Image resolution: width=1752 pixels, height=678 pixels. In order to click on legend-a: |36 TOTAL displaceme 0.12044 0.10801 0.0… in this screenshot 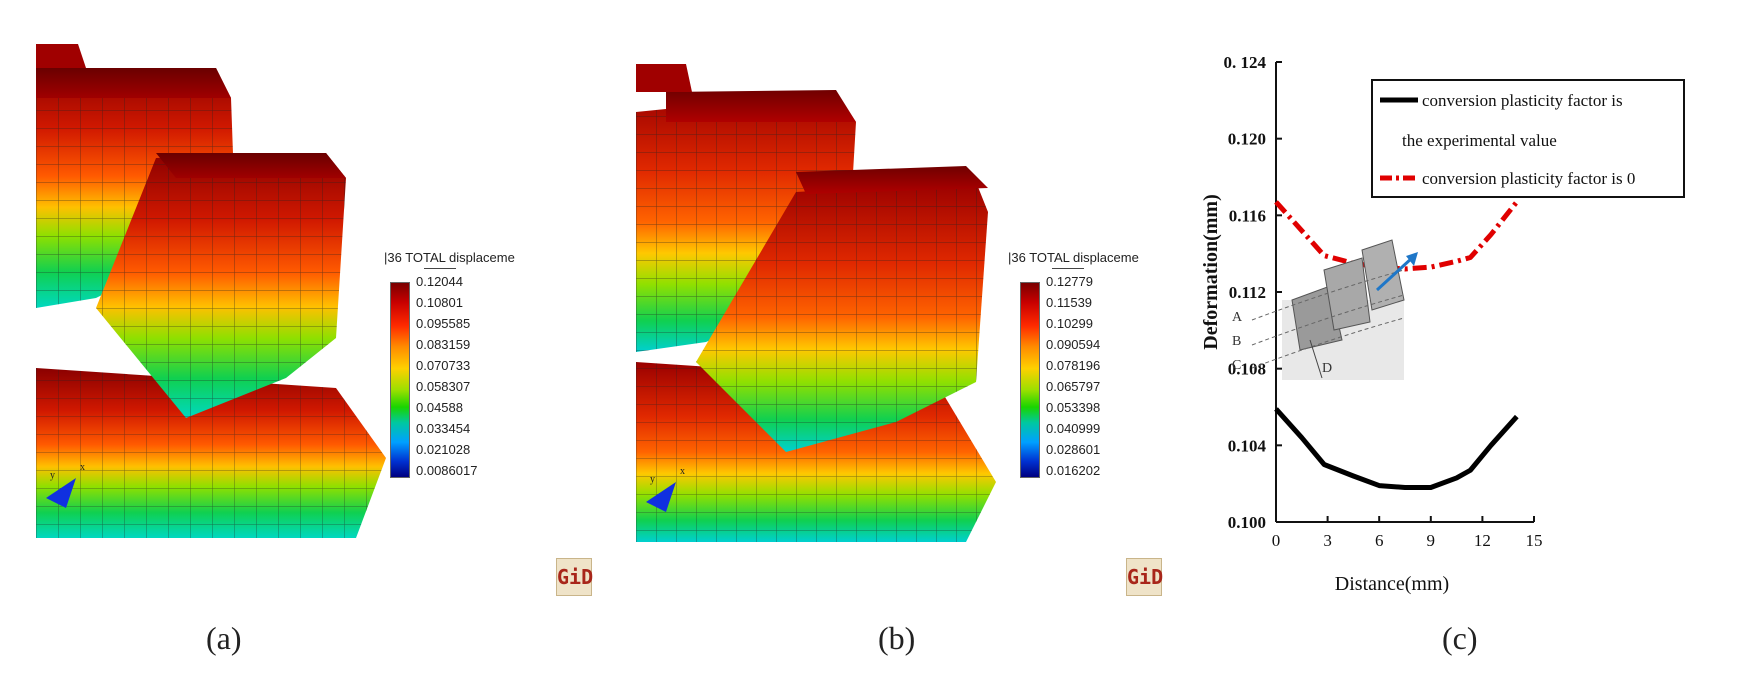, I will do `click(469, 365)`.